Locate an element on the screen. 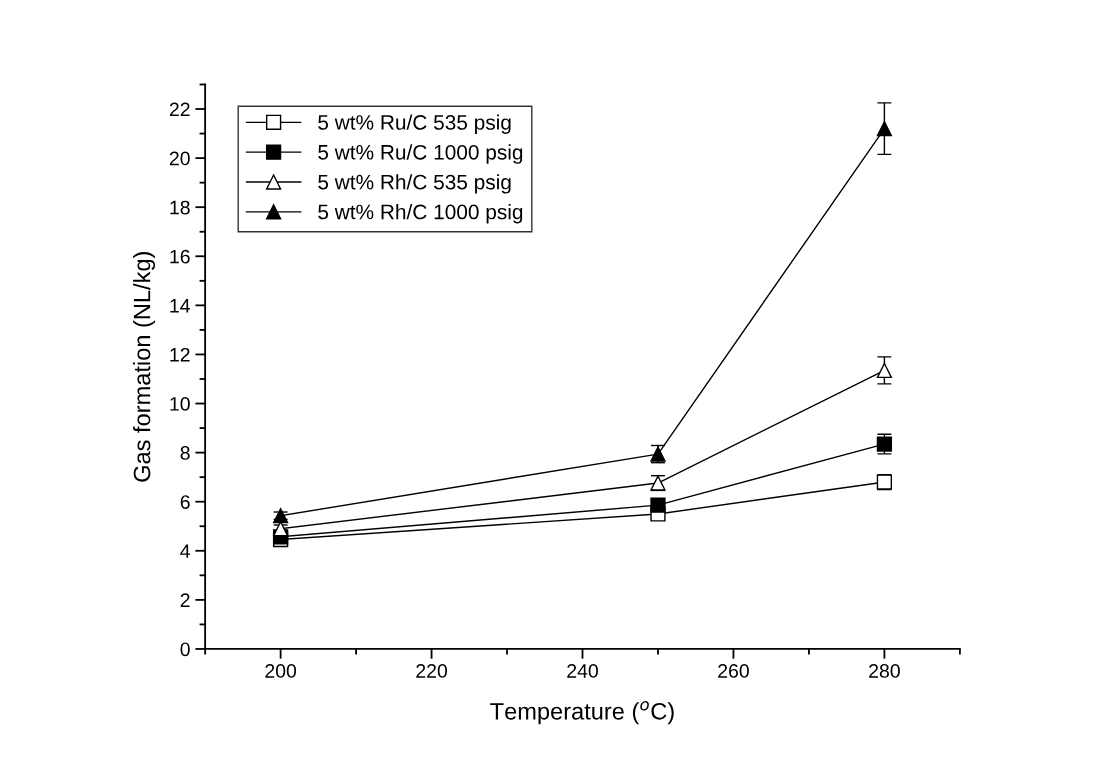 The image size is (1097, 768). x-tick-label: 200 is located at coordinates (281, 671).